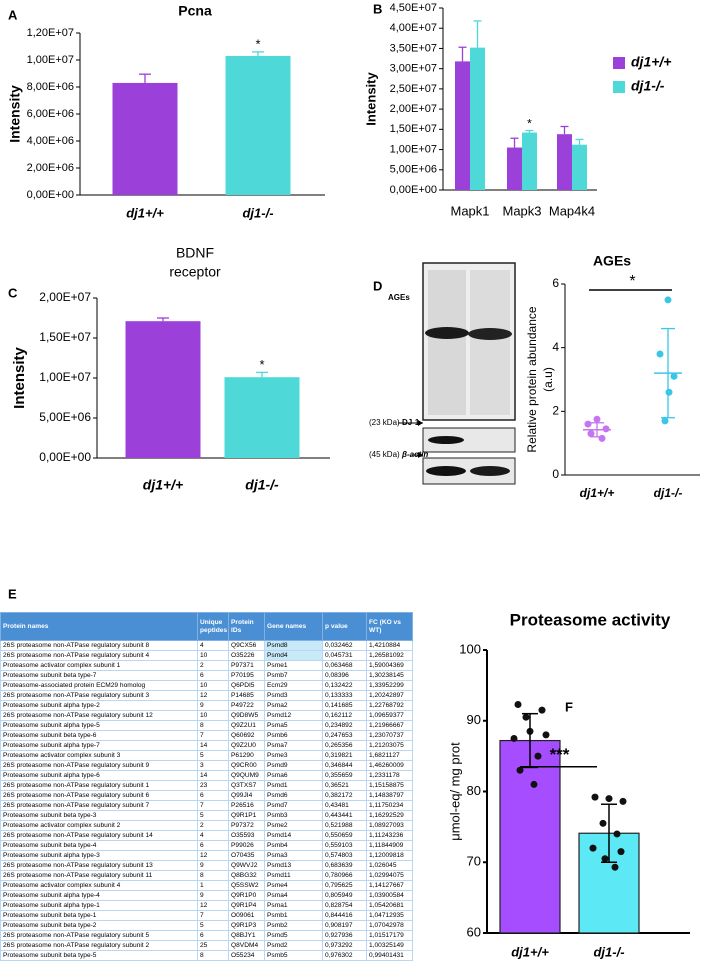 This screenshot has width=709, height=971. I want to click on table-cell: 0,828754, so click(344, 905).